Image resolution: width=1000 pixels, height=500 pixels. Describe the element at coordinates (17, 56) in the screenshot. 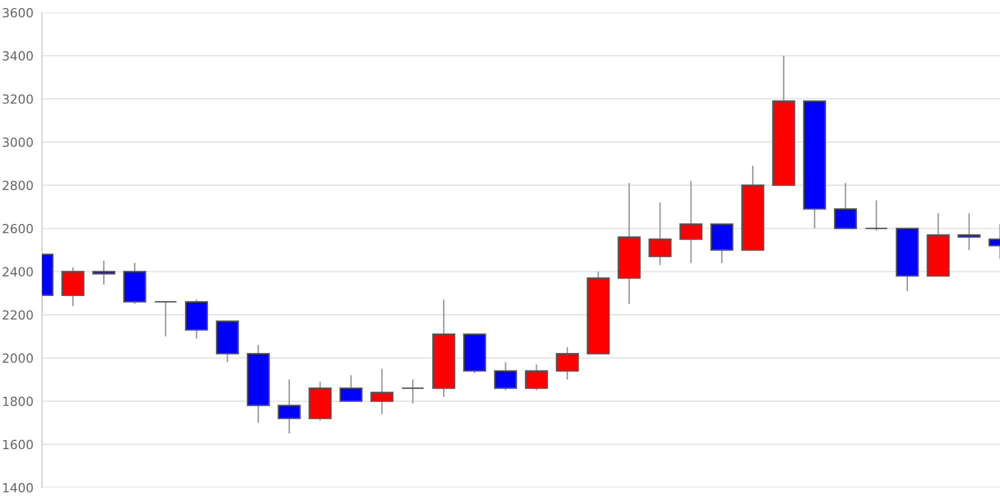

I see `y-tick-label: 3400` at that location.